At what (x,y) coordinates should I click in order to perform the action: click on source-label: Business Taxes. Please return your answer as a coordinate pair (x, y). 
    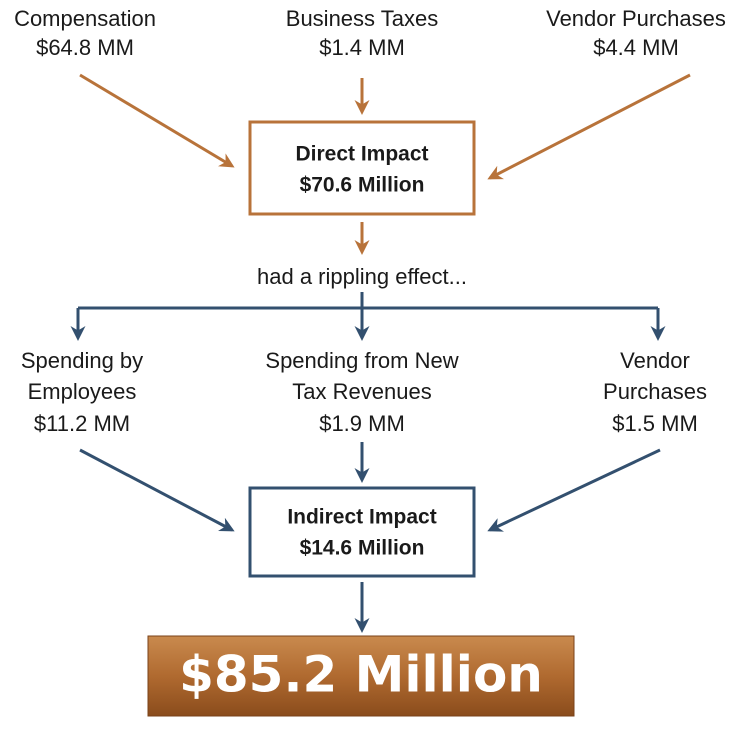
    Looking at the image, I should click on (362, 18).